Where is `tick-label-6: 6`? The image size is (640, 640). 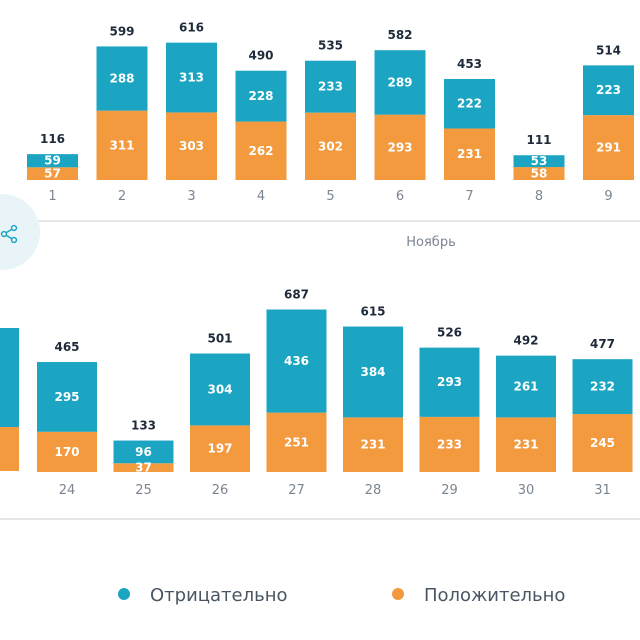
tick-label-6: 6 is located at coordinates (400, 196).